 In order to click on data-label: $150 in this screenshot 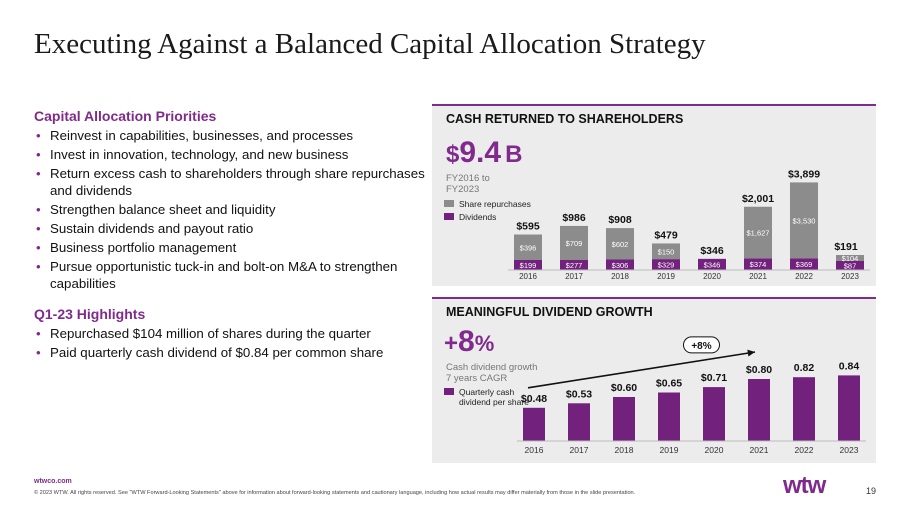, I will do `click(666, 251)`.